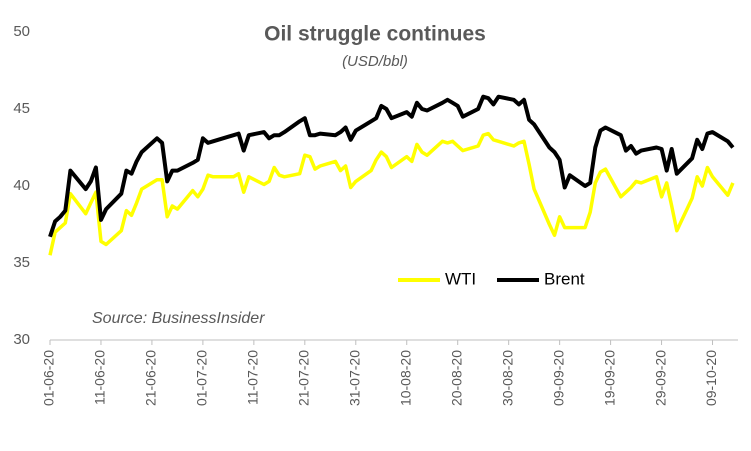  I want to click on chart-subtitle: (USD/bbl), so click(375, 61).